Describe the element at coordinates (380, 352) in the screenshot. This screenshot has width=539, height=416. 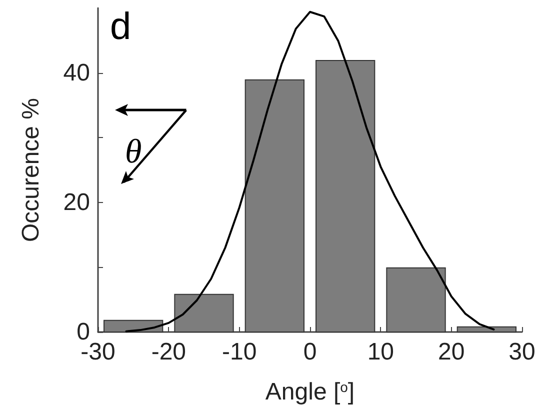
I see `x-tick-label: 10` at that location.